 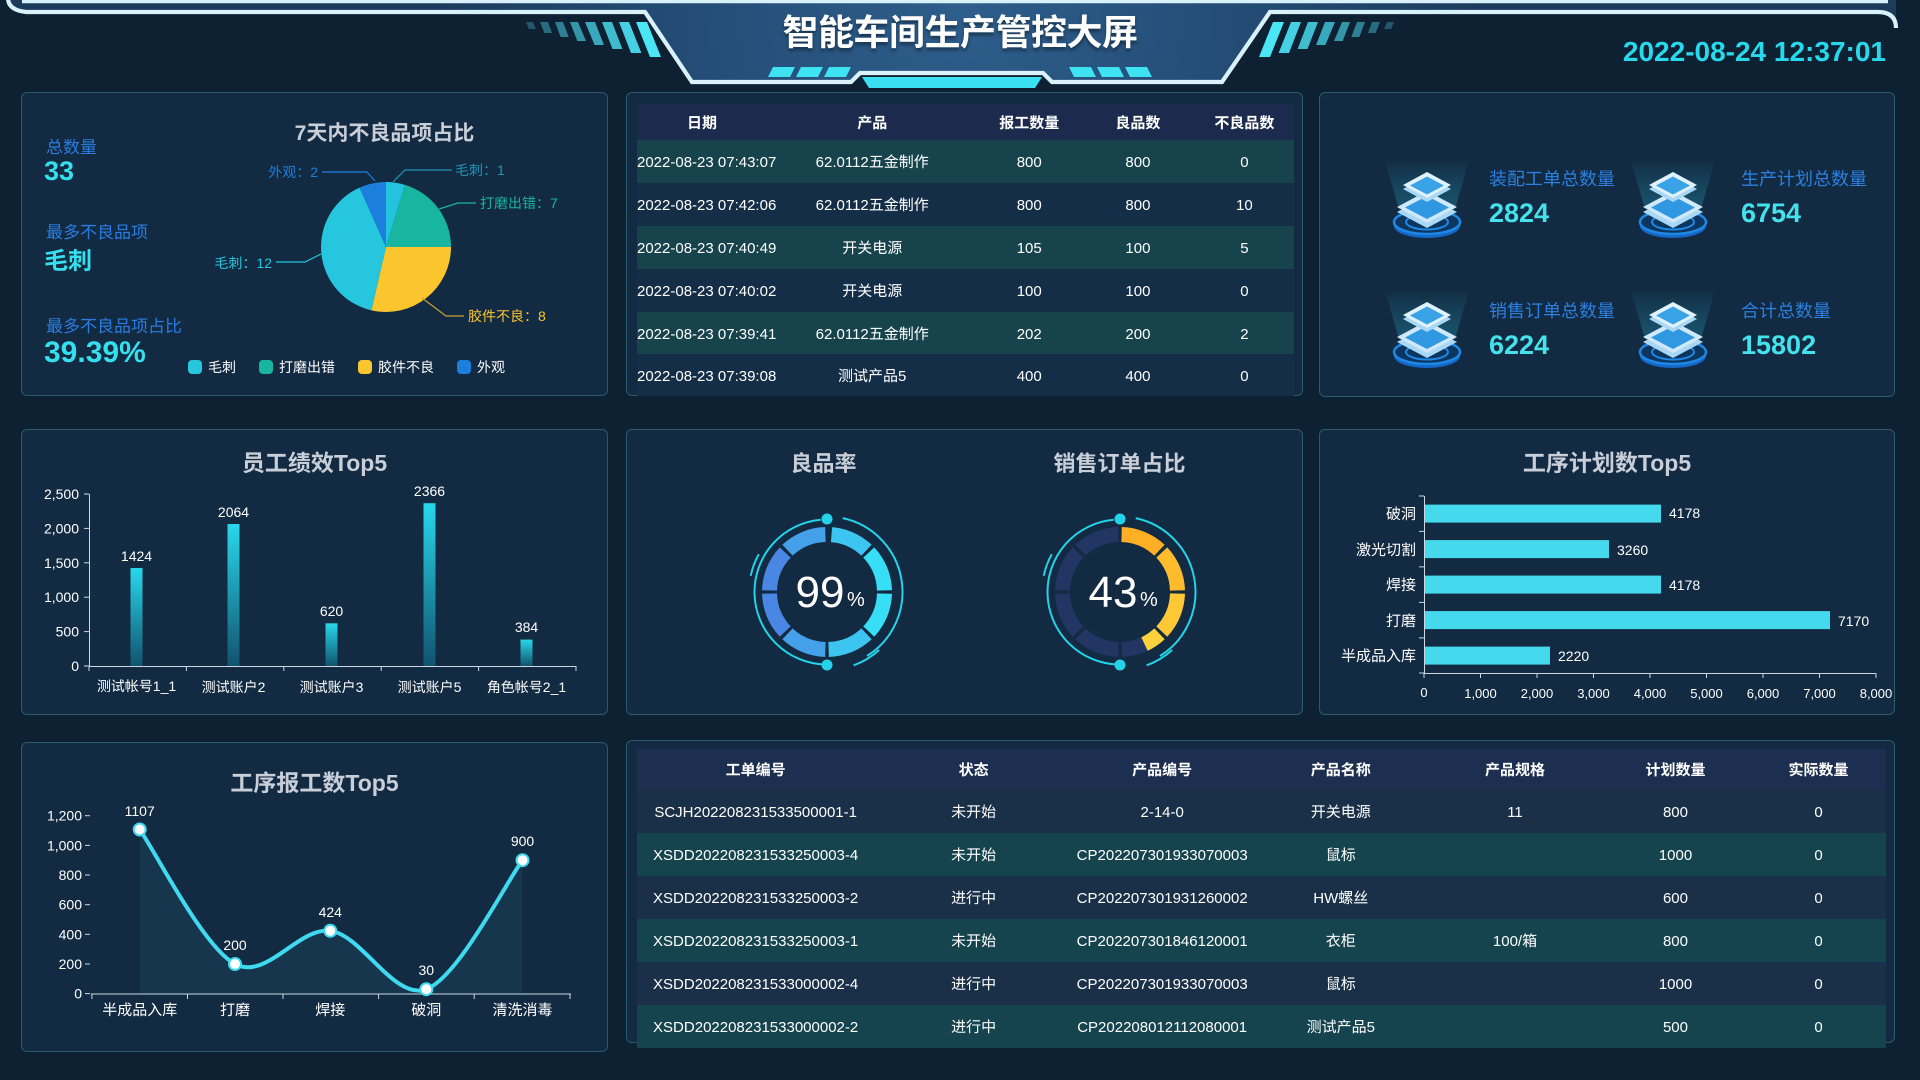 What do you see at coordinates (1763, 692) in the screenshot?
I see `svg-text: 6,000` at bounding box center [1763, 692].